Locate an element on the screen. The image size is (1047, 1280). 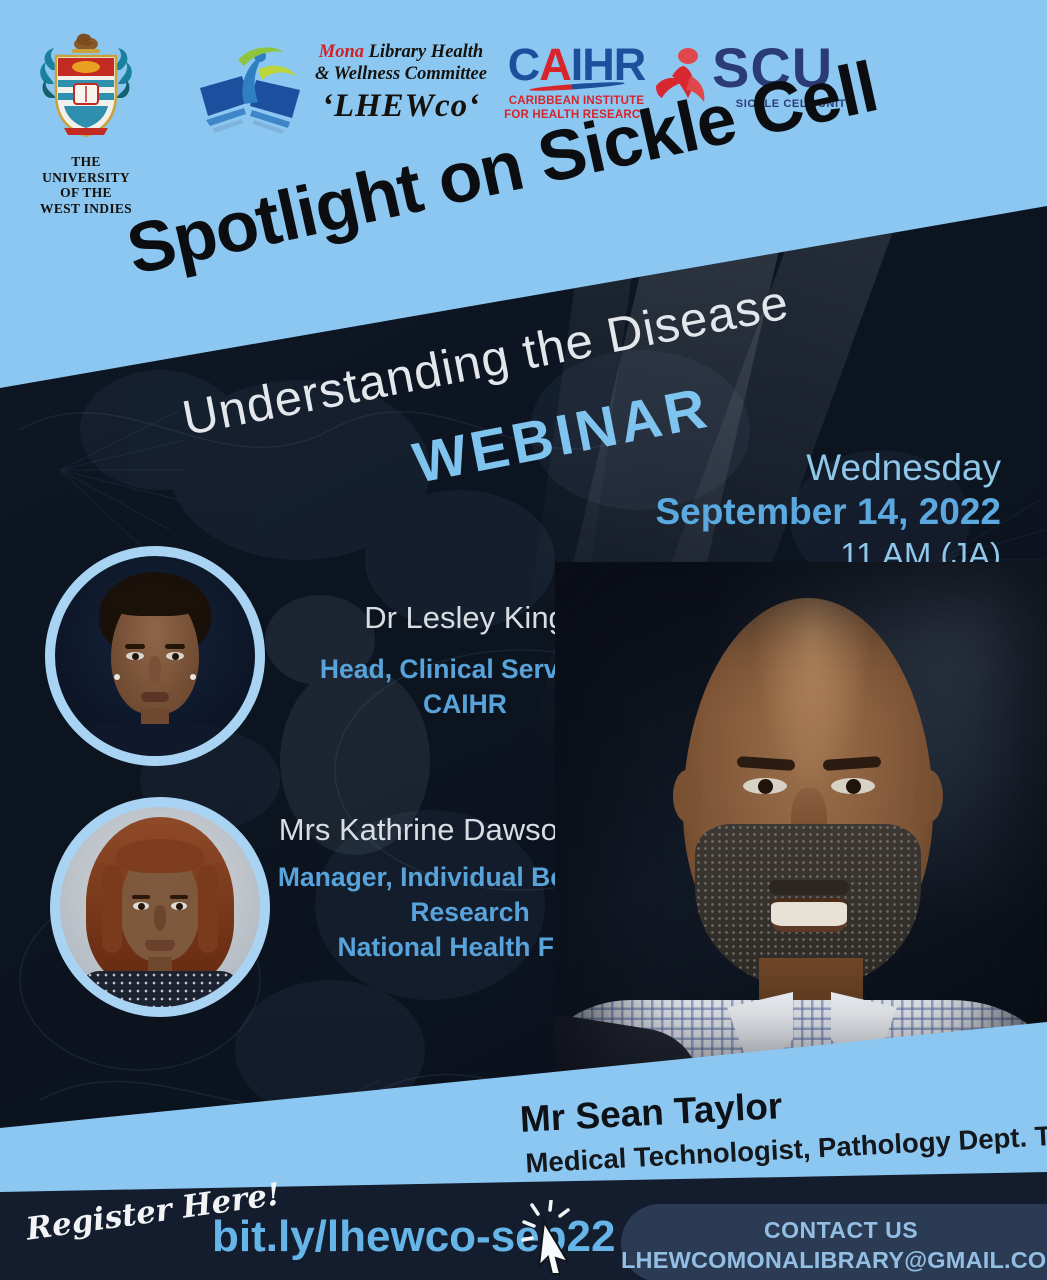
contact-email: LHEWCOMONALIBRARY@GMAIL.COM is located at coordinates (834, 1260).